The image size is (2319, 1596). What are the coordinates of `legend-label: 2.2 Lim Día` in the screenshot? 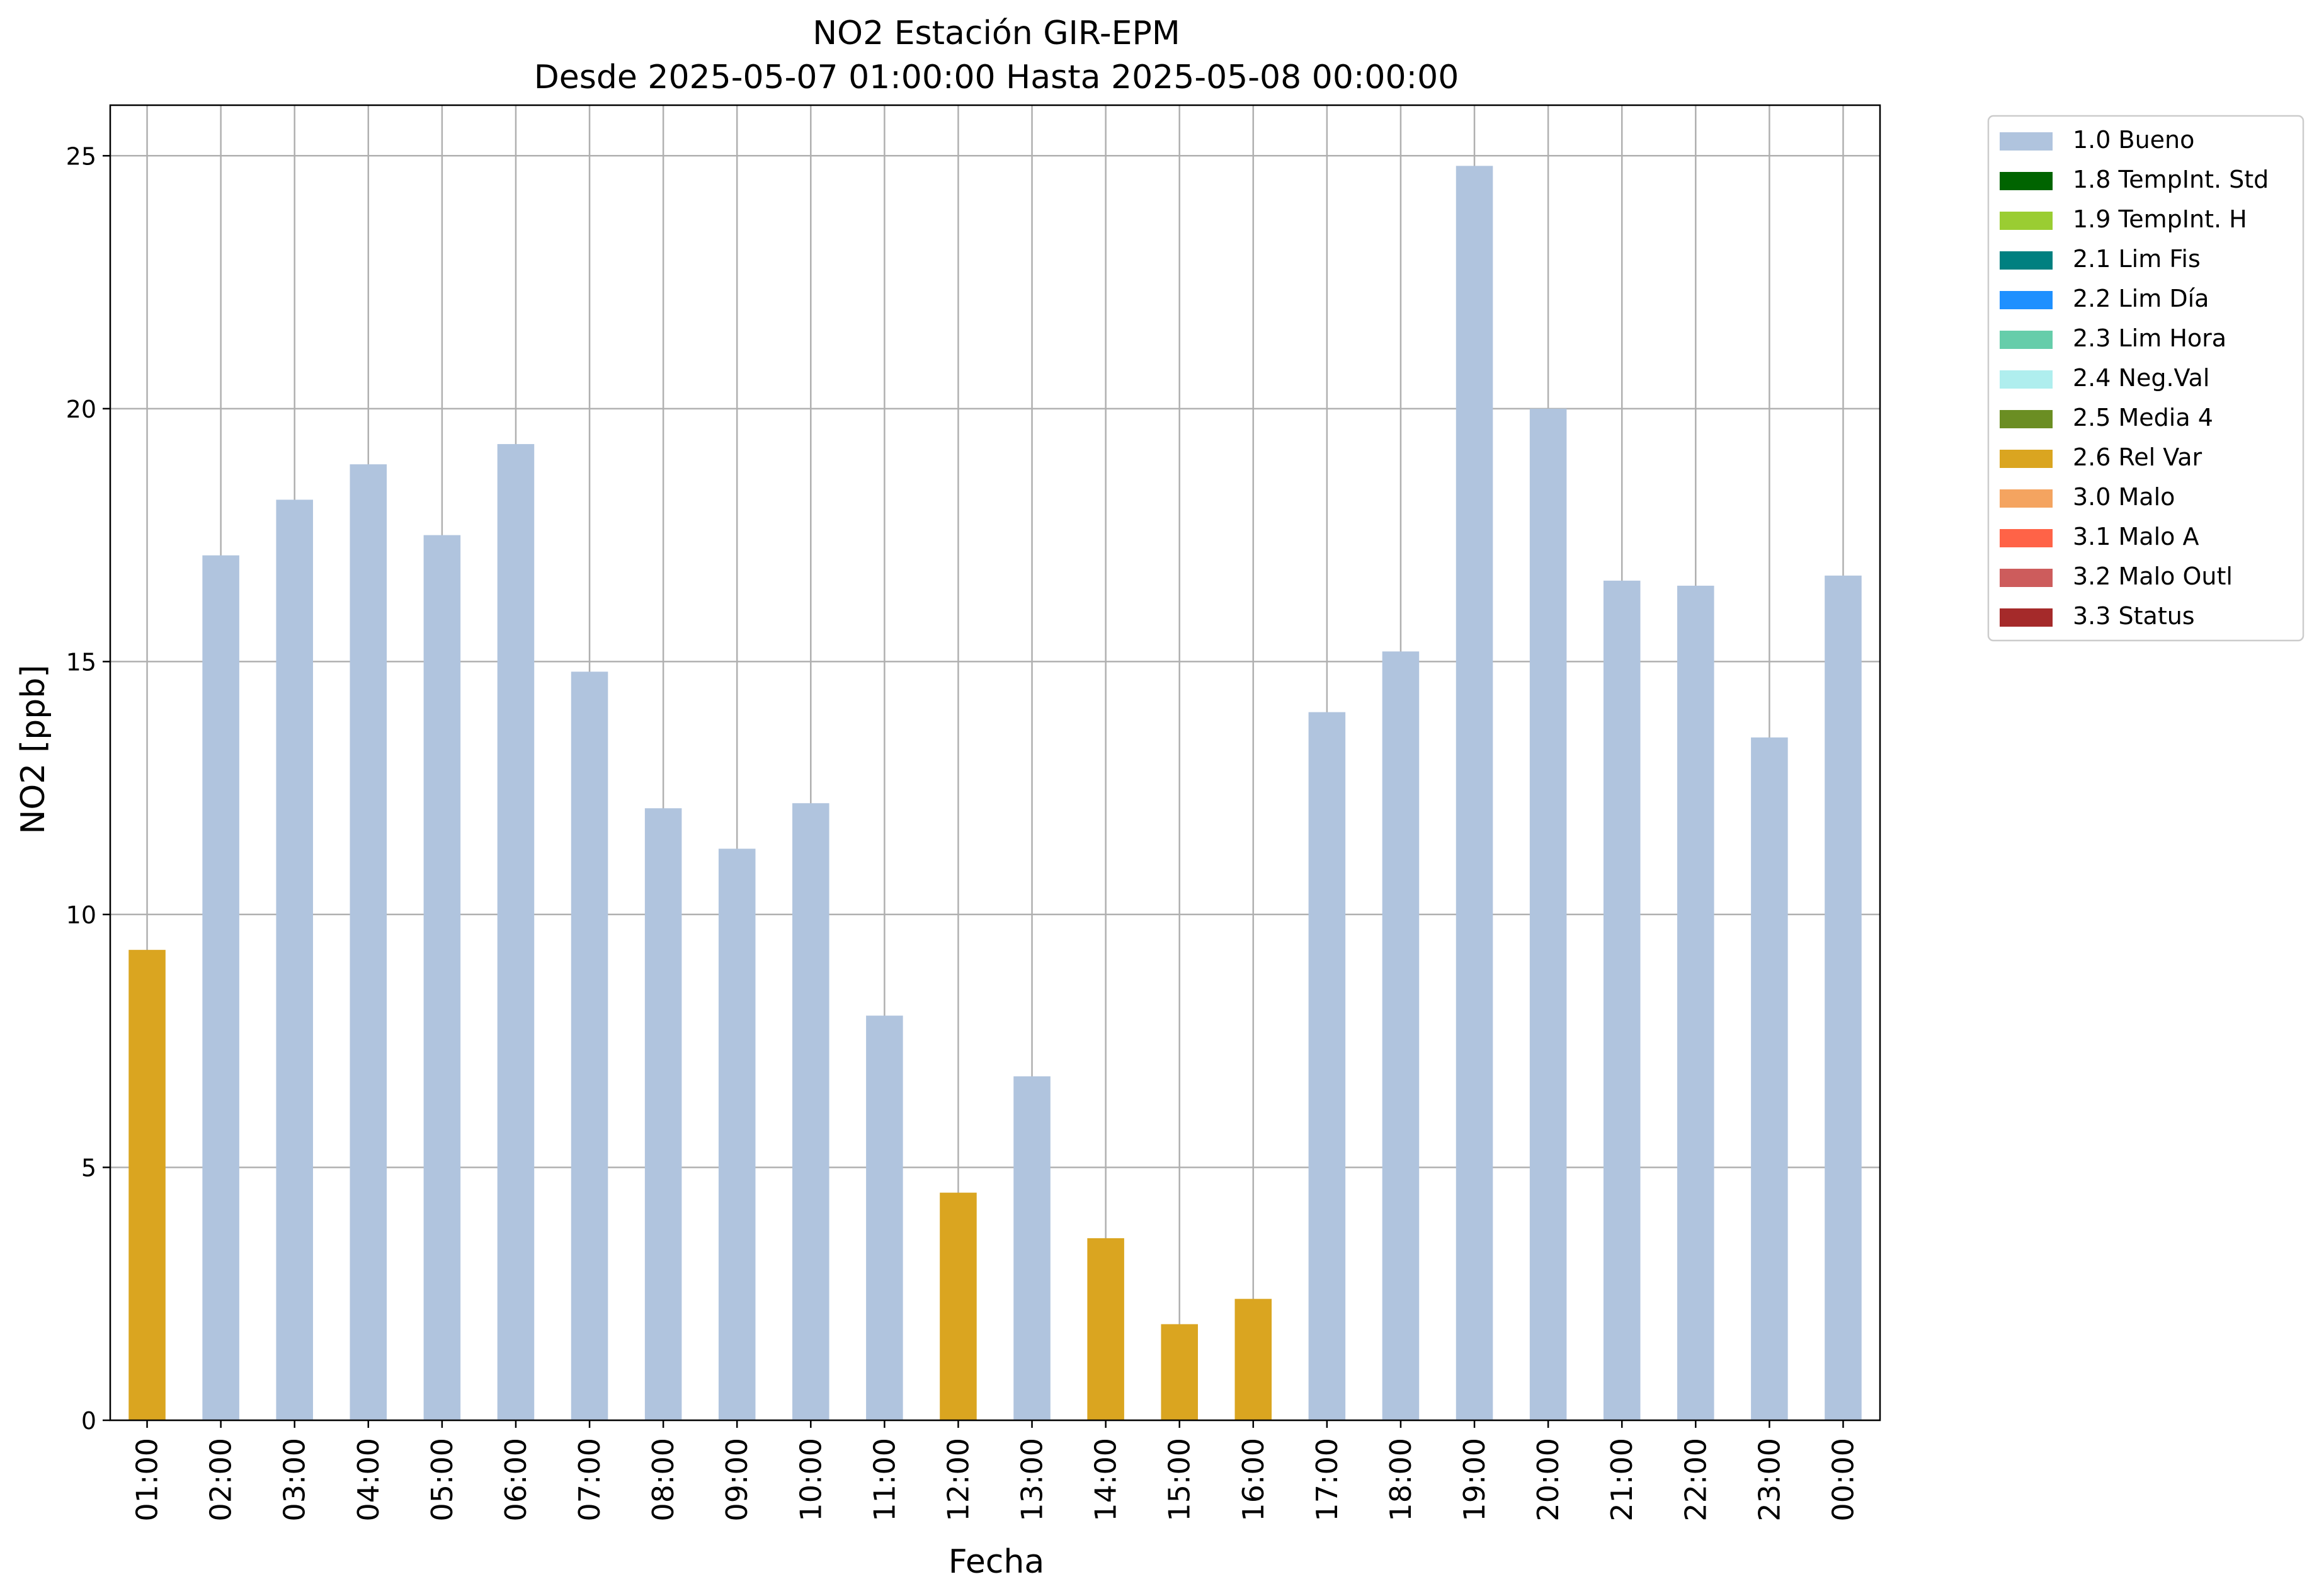 It's located at (2141, 298).